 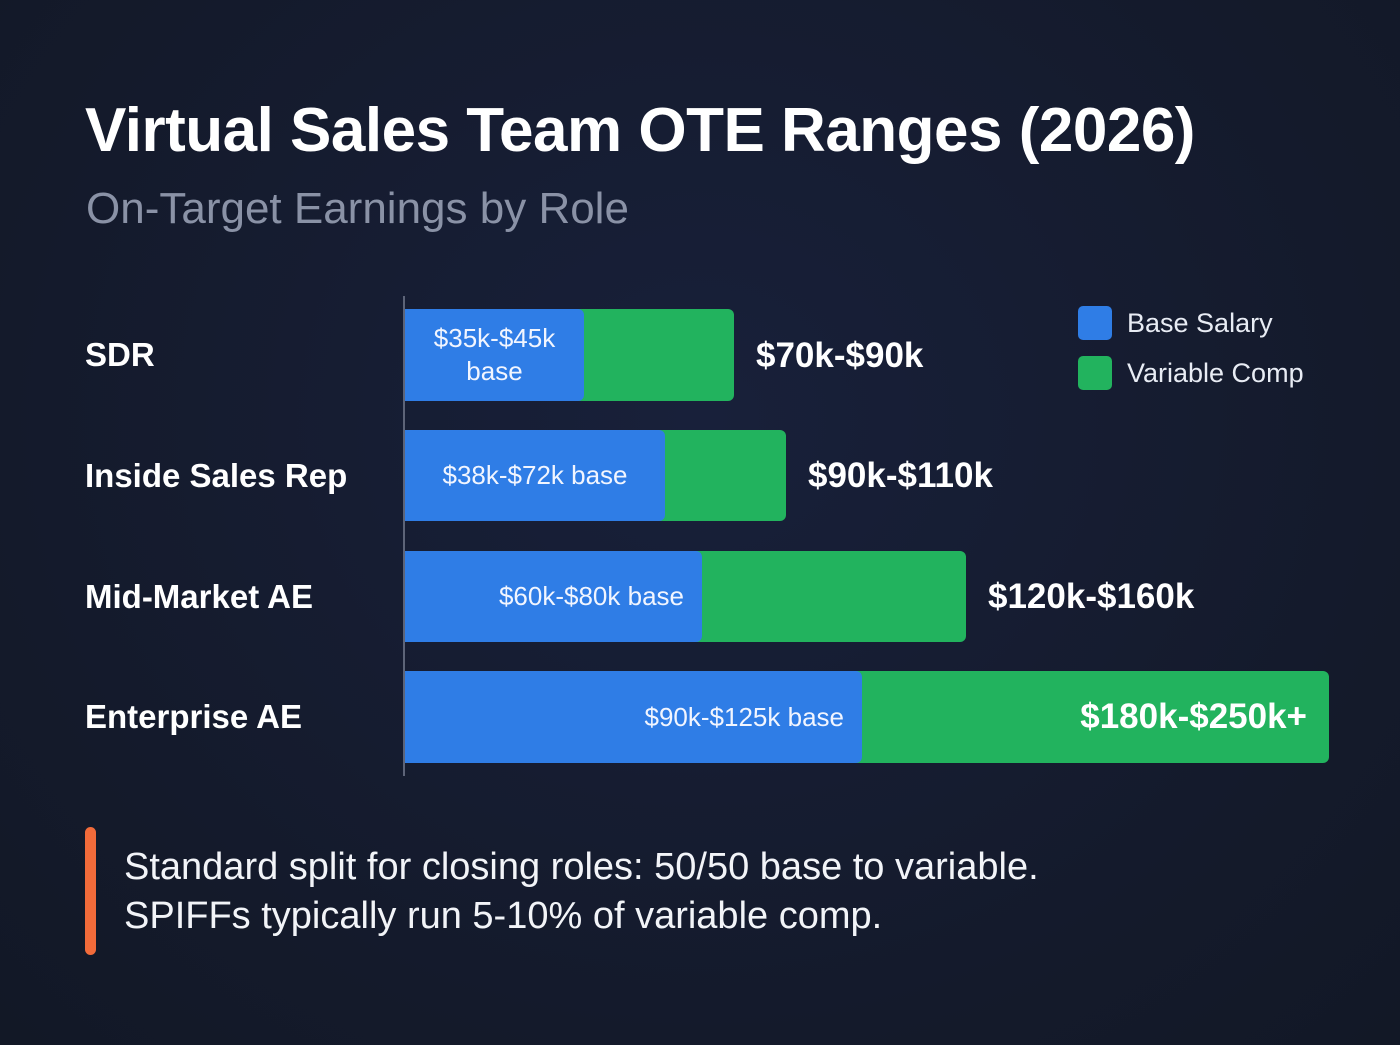 I want to click on legend-label: Base Salary, so click(x=1200, y=322).